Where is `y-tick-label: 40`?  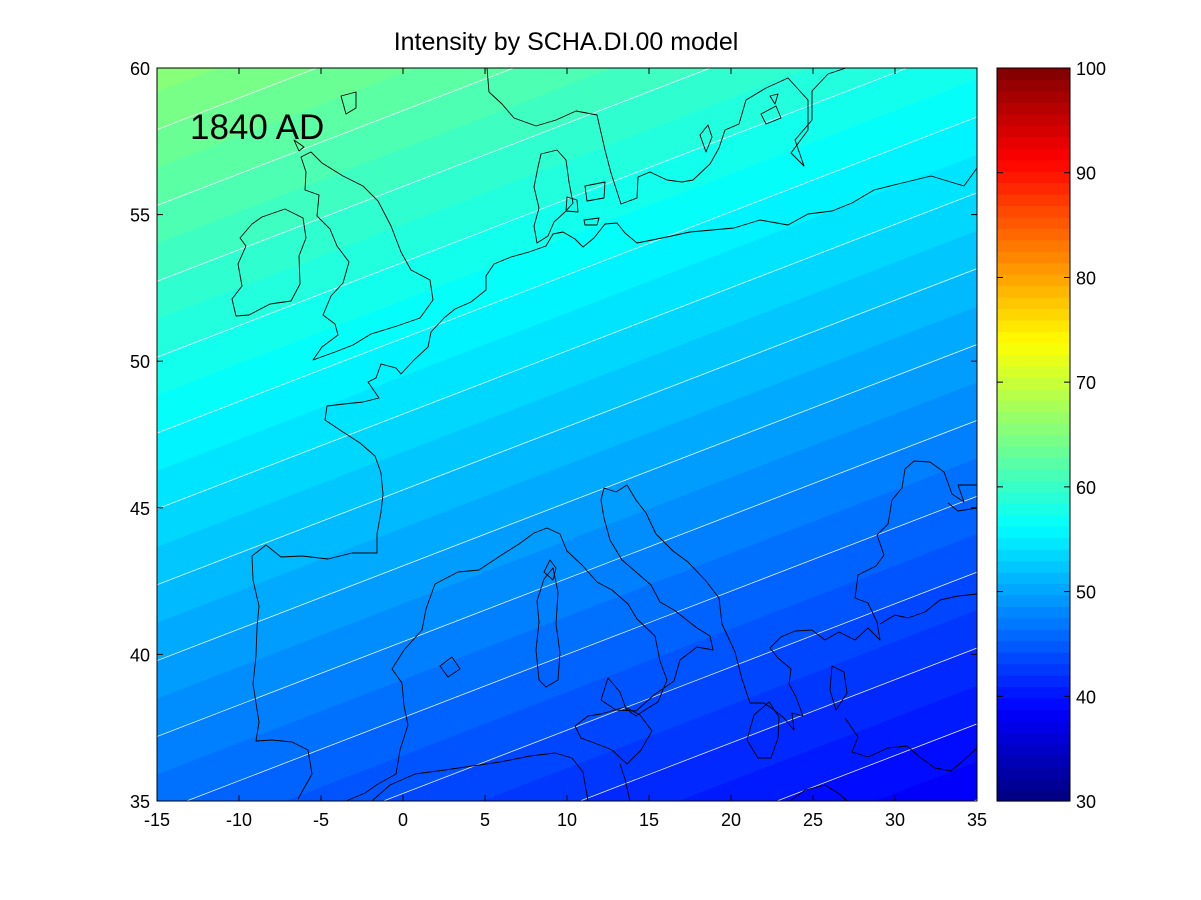 y-tick-label: 40 is located at coordinates (140, 655).